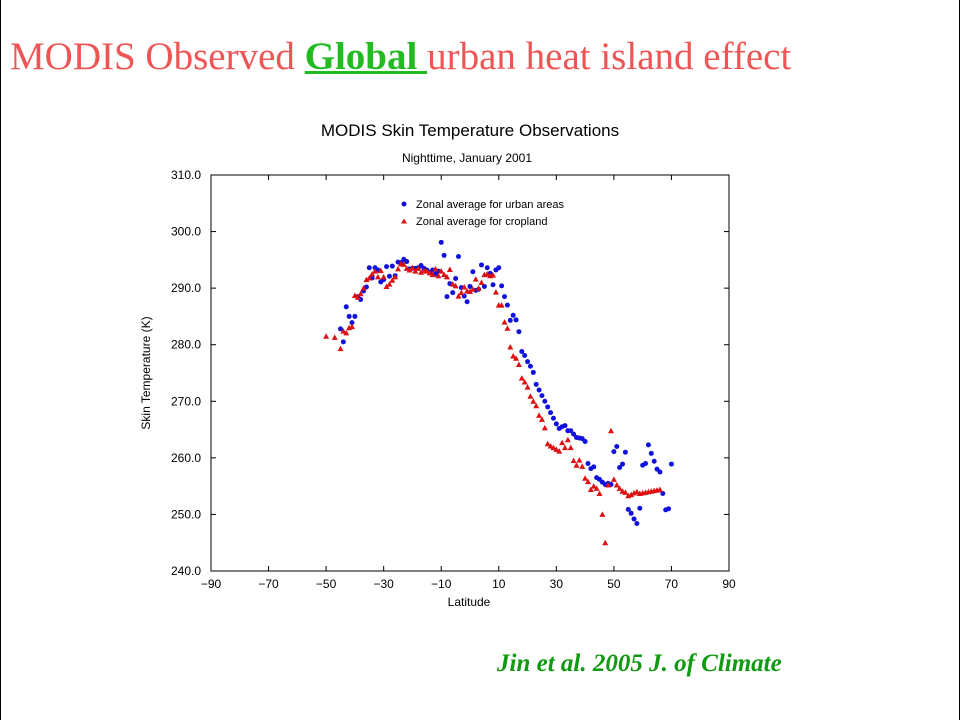 This screenshot has width=960, height=720. What do you see at coordinates (157, 56) in the screenshot?
I see `title-pre: MODIS Observed` at bounding box center [157, 56].